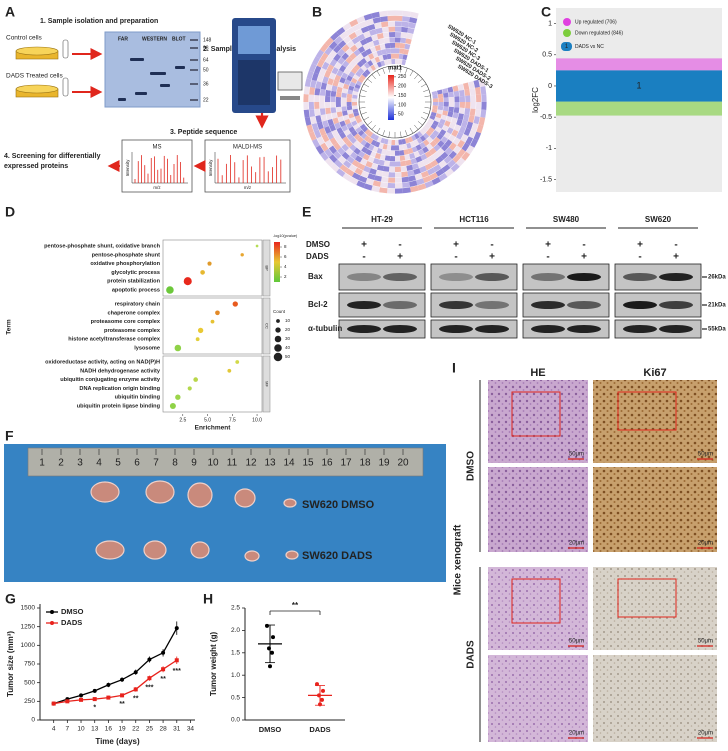 This screenshot has width=728, height=751. What do you see at coordinates (325, 328) in the screenshot?
I see `protein-label: α-tubulin` at bounding box center [325, 328].